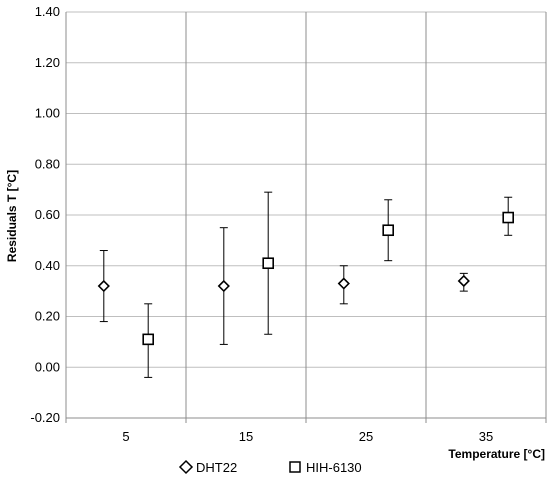 The width and height of the screenshot is (550, 482). Describe the element at coordinates (47, 113) in the screenshot. I see `y-tick-label: 1.00` at that location.